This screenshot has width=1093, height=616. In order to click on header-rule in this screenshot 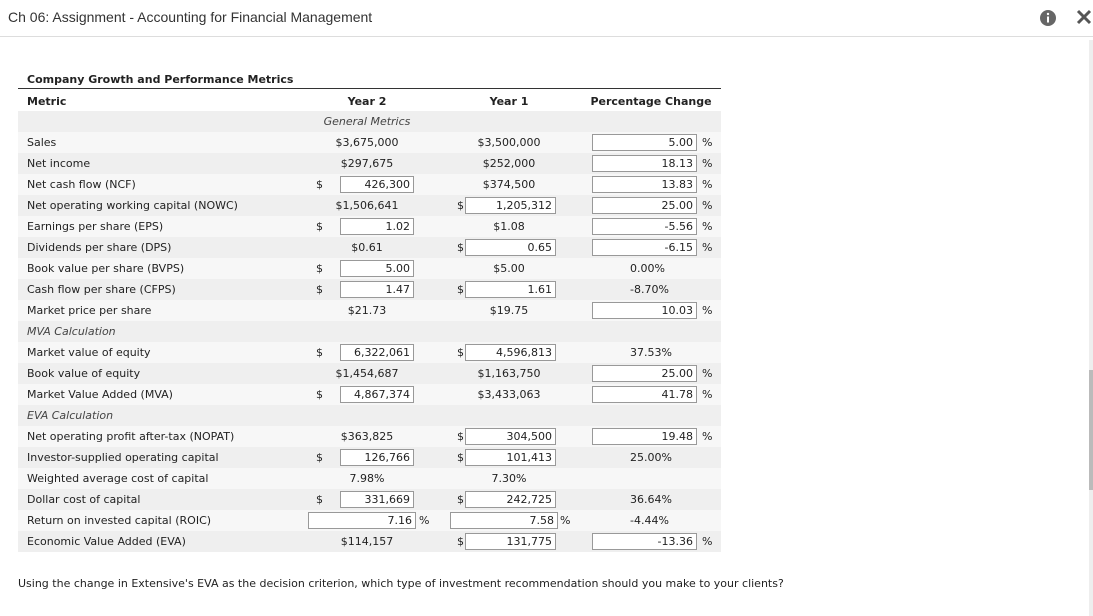, I will do `click(369, 88)`.